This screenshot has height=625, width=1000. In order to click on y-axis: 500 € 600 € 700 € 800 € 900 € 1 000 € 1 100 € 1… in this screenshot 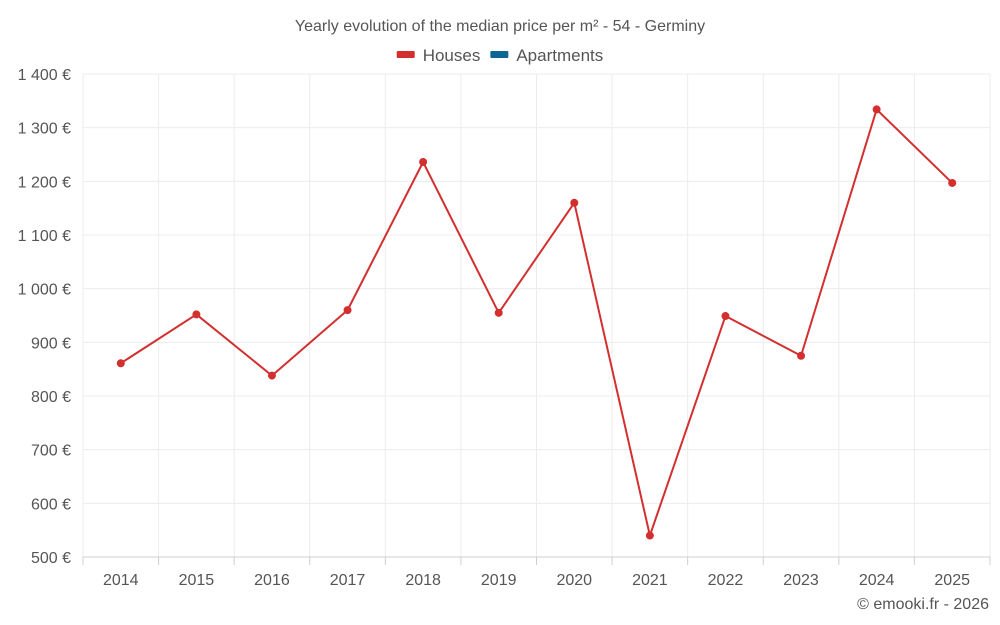, I will do `click(44, 317)`.